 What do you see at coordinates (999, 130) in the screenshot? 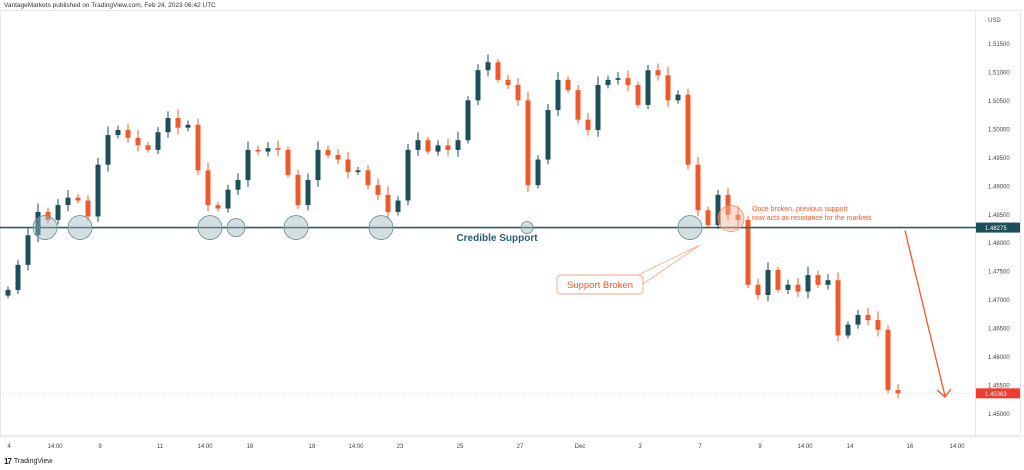
I see `price-tick-label: 1.50000` at bounding box center [999, 130].